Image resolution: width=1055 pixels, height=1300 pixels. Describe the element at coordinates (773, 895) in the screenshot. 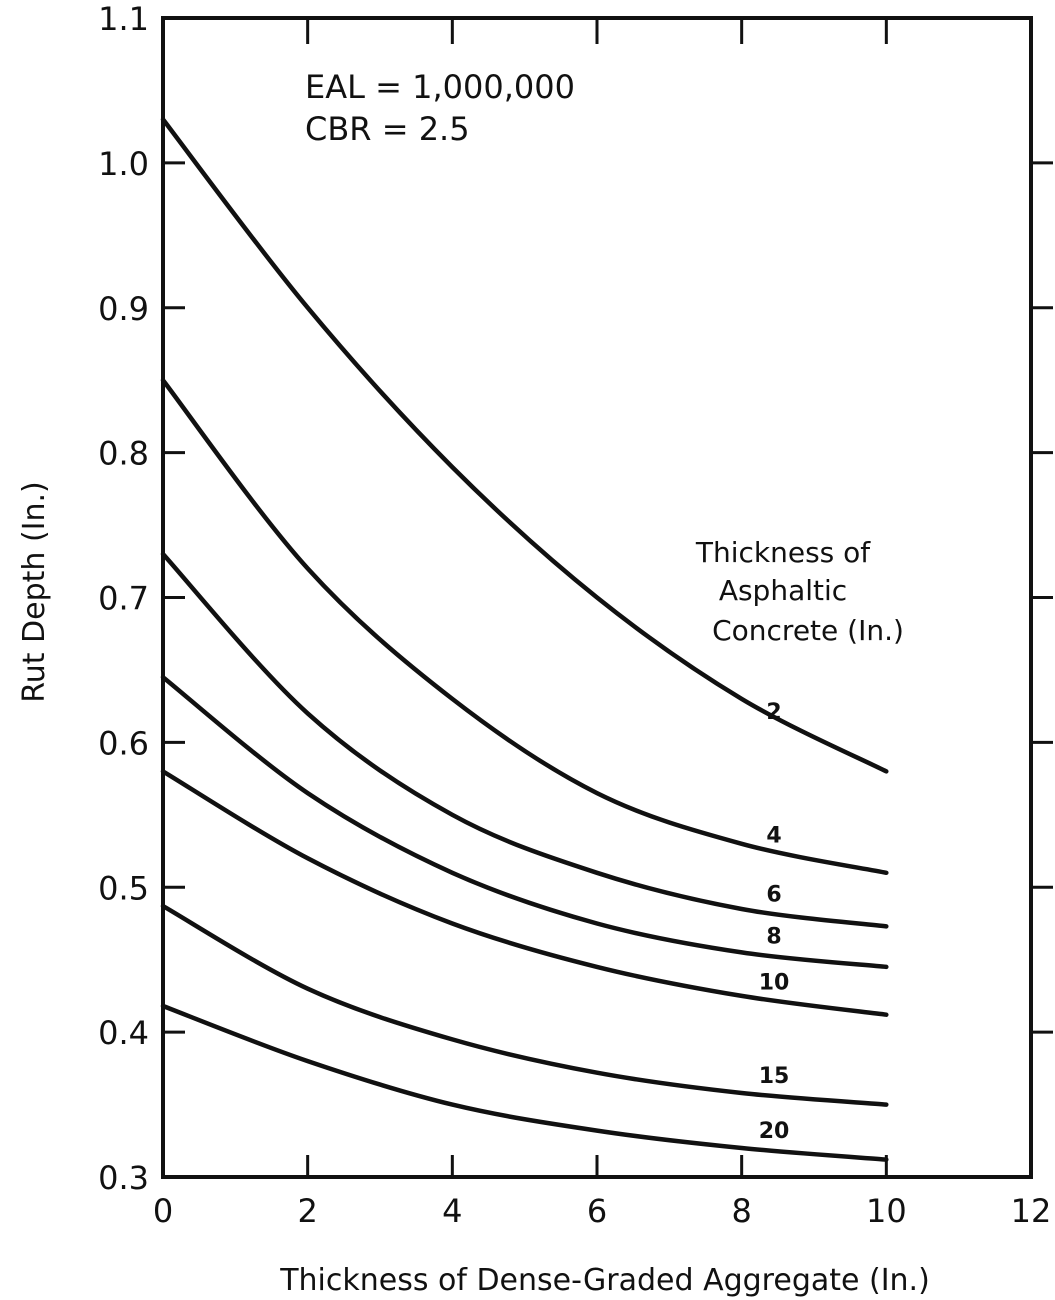

I see `series-label-6: 6` at that location.